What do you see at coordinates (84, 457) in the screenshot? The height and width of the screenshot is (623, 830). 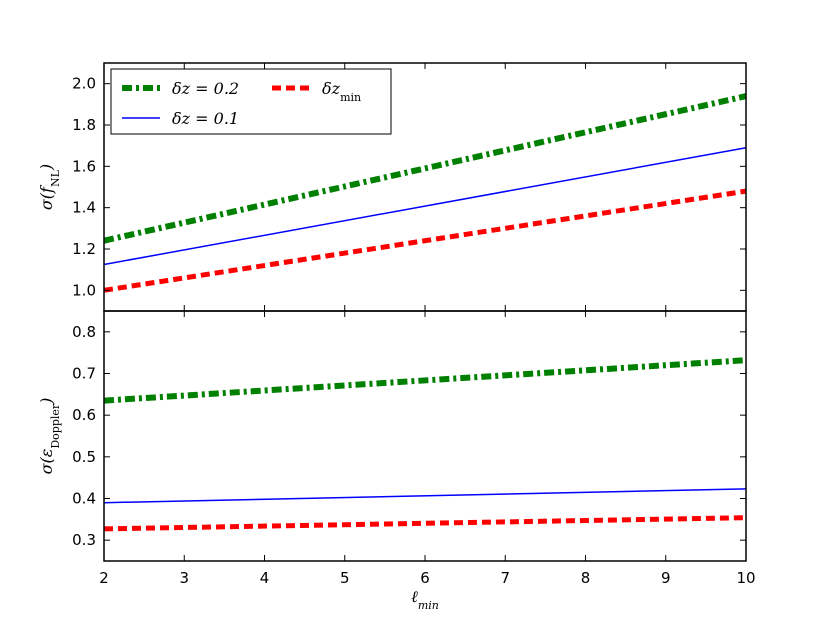 I see `bottom-ytick-label-2: 0.5` at bounding box center [84, 457].